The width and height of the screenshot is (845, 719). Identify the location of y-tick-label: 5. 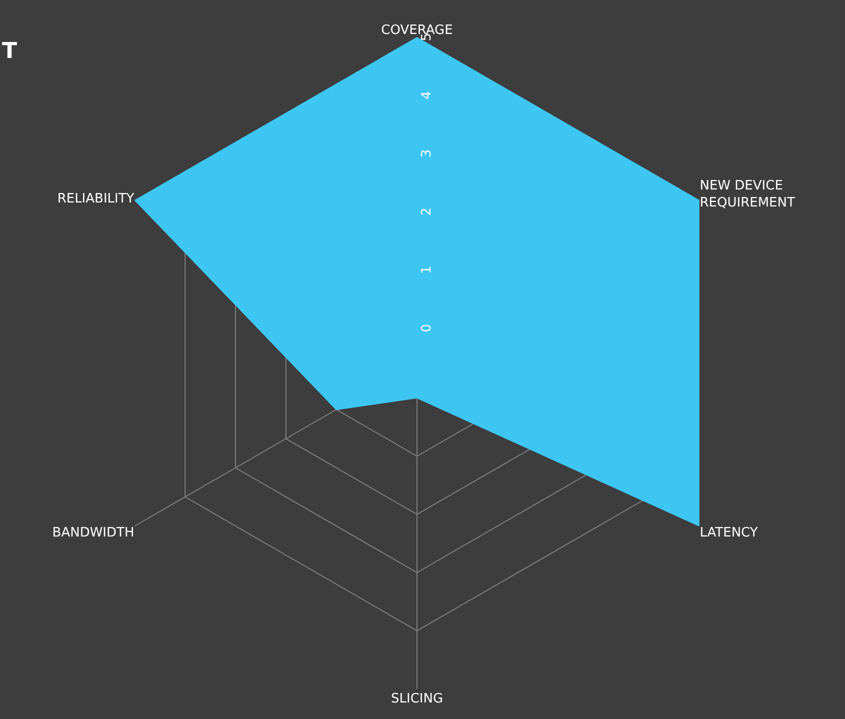
(427, 37).